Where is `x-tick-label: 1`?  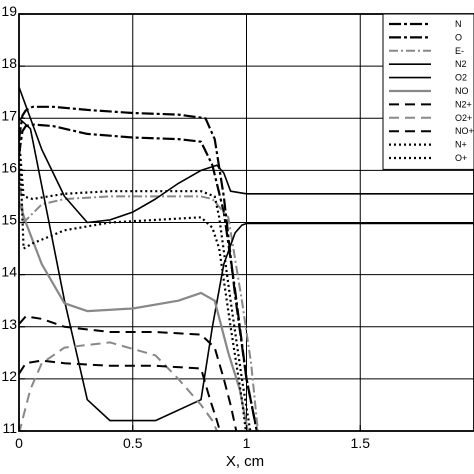
x-tick-label: 1 is located at coordinates (247, 443).